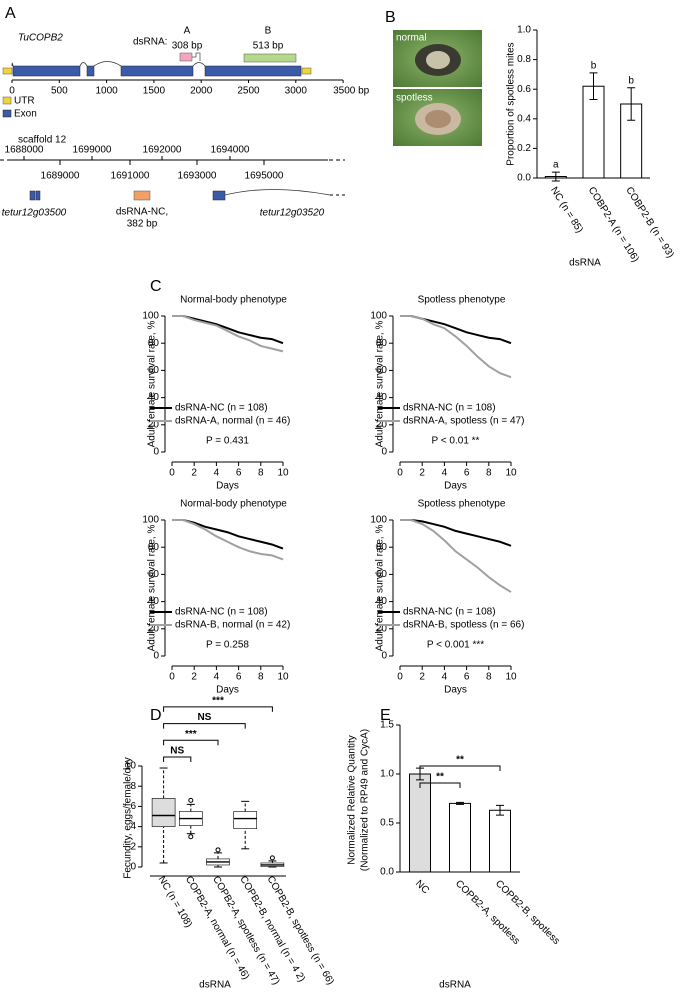  I want to click on scale-label: 500, so click(59, 91).